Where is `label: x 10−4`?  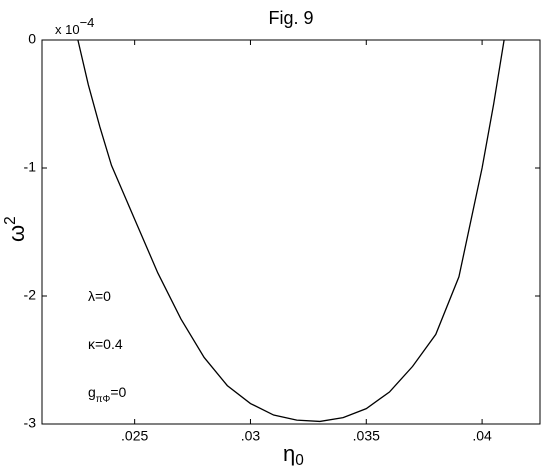
label: x 10−4 is located at coordinates (74, 26).